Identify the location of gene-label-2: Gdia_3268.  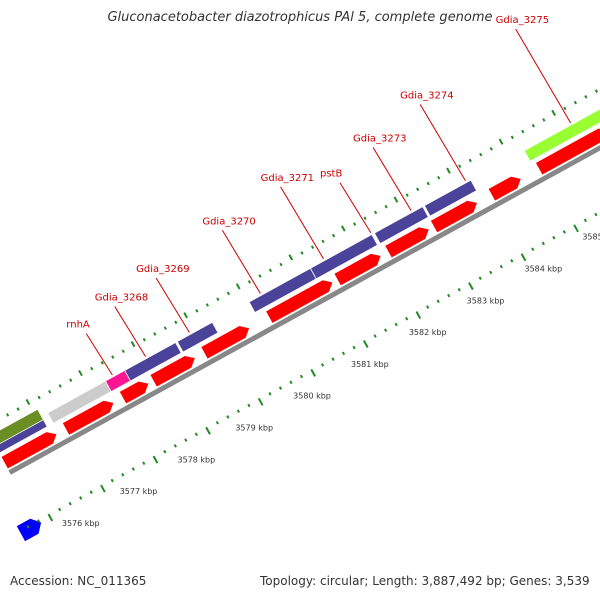
(121, 298).